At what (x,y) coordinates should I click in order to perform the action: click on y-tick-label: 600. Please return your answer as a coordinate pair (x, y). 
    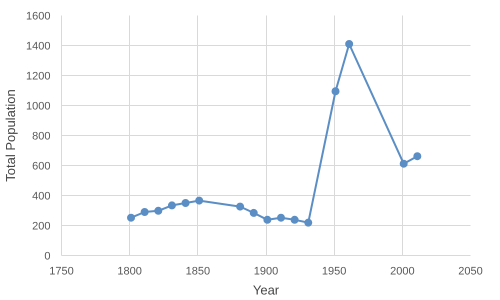
    Looking at the image, I should click on (41, 166).